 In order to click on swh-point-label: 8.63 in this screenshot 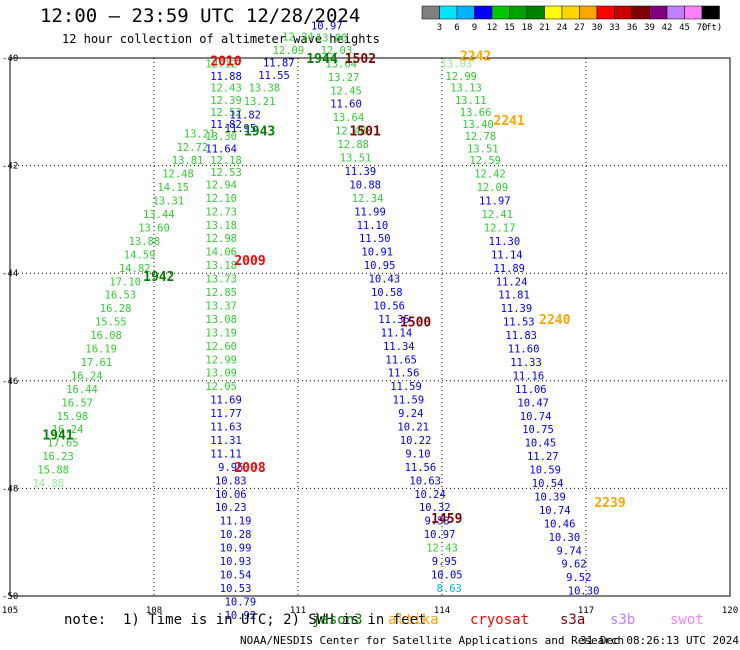, I will do `click(449, 589)`.